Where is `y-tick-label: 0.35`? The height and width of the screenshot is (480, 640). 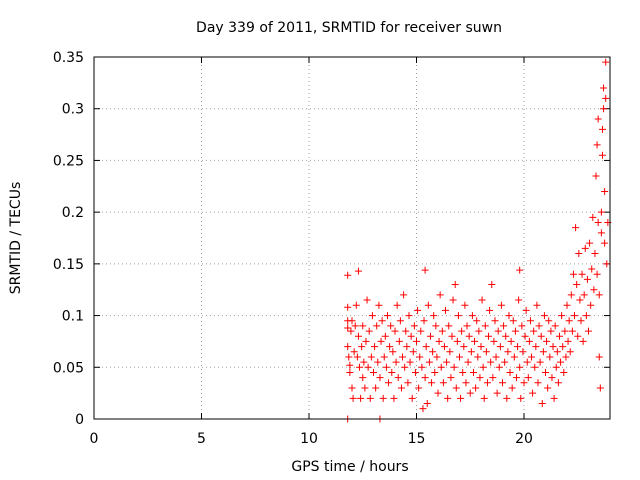
y-tick-label: 0.35 is located at coordinates (68, 58).